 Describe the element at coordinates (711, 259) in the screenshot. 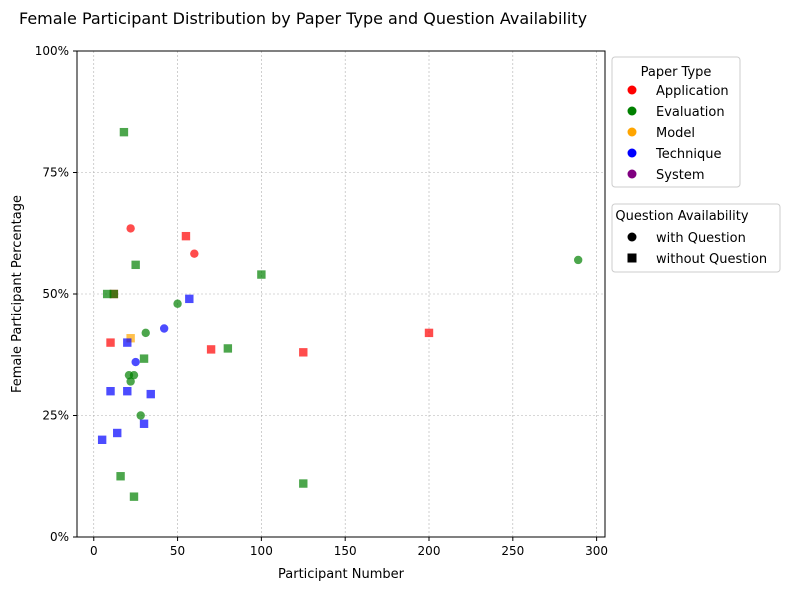

I see `legend-label-question: without Question` at that location.